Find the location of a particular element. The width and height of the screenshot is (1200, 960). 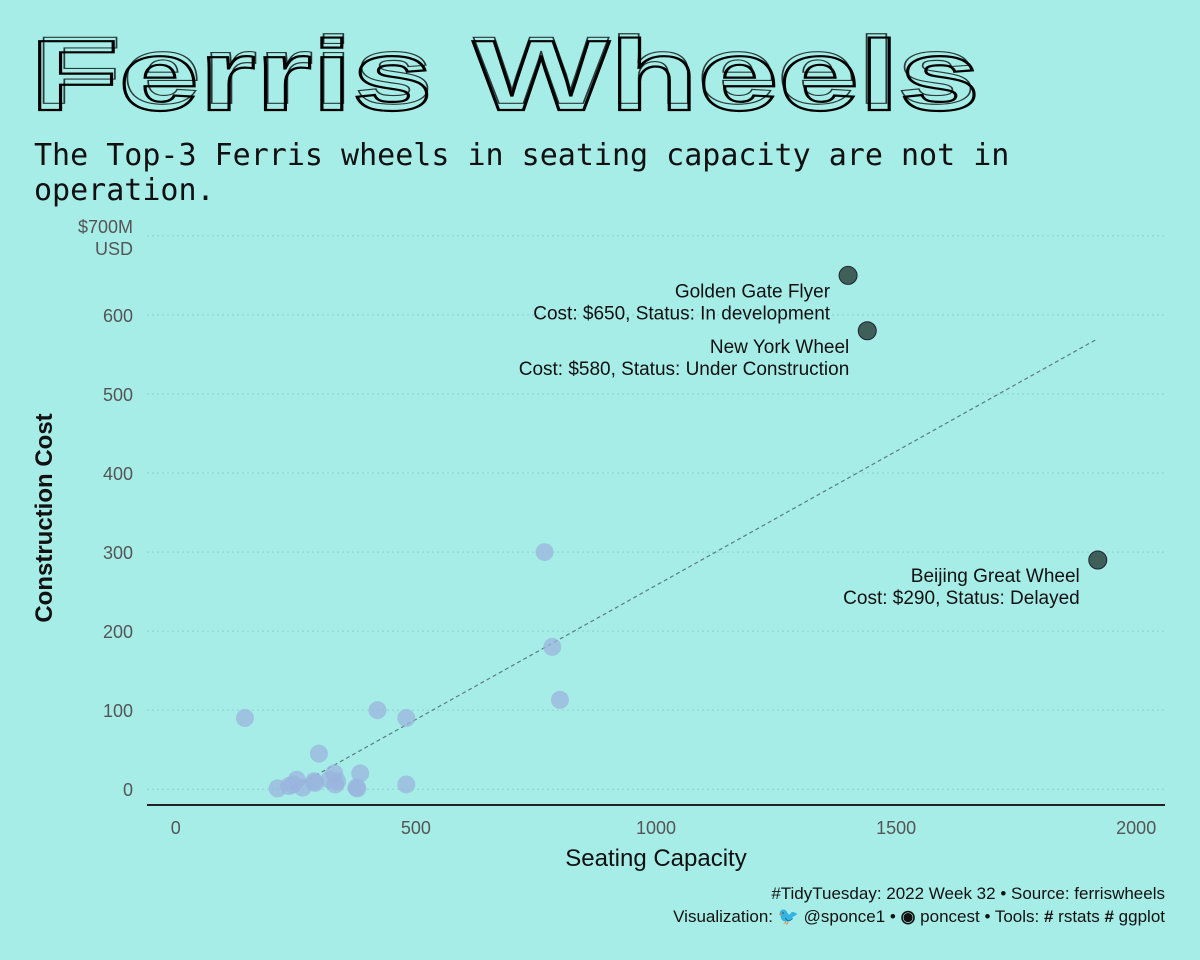

caption-viz-label: Visualization: is located at coordinates (723, 916).